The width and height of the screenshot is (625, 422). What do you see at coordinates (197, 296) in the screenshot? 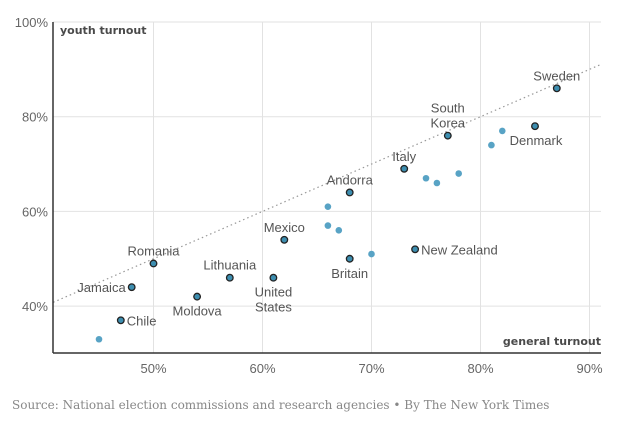
I see `data-point-moldova` at bounding box center [197, 296].